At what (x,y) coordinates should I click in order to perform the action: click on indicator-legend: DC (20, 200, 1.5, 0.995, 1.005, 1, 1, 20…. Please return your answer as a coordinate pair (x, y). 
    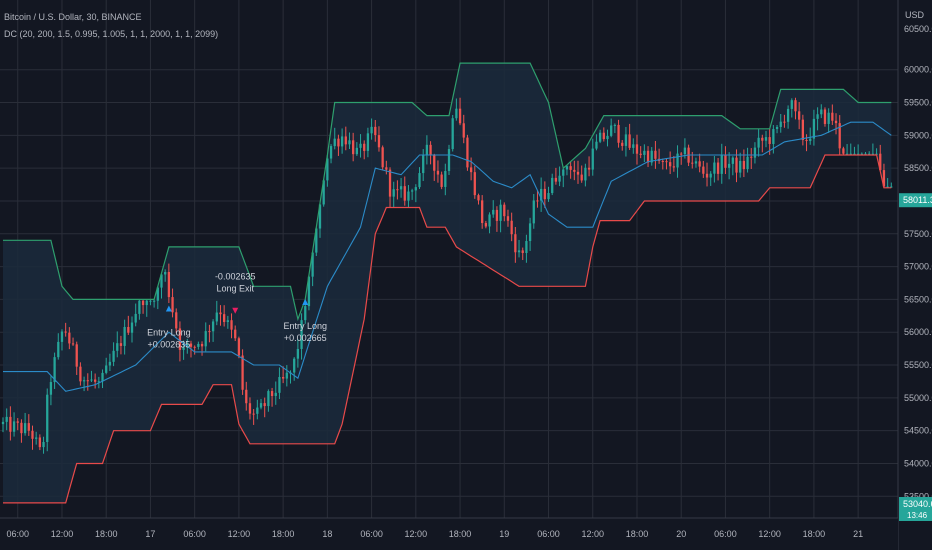
    Looking at the image, I should click on (111, 34).